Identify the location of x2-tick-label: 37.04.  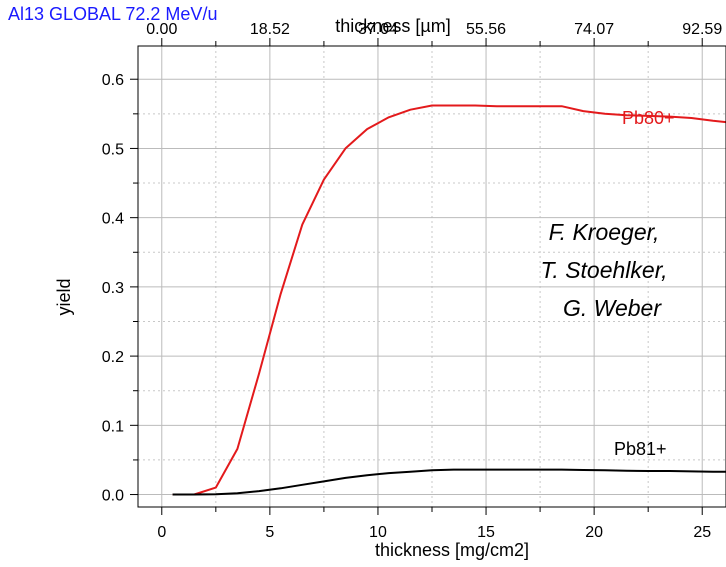
(378, 29).